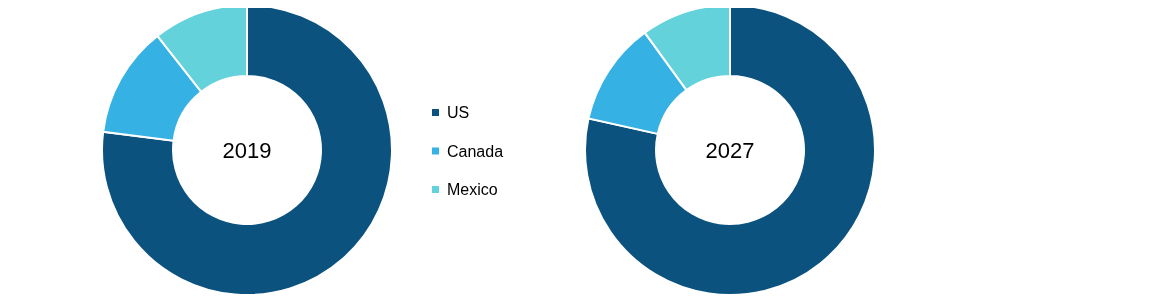  What do you see at coordinates (458, 112) in the screenshot?
I see `legend-label: US` at bounding box center [458, 112].